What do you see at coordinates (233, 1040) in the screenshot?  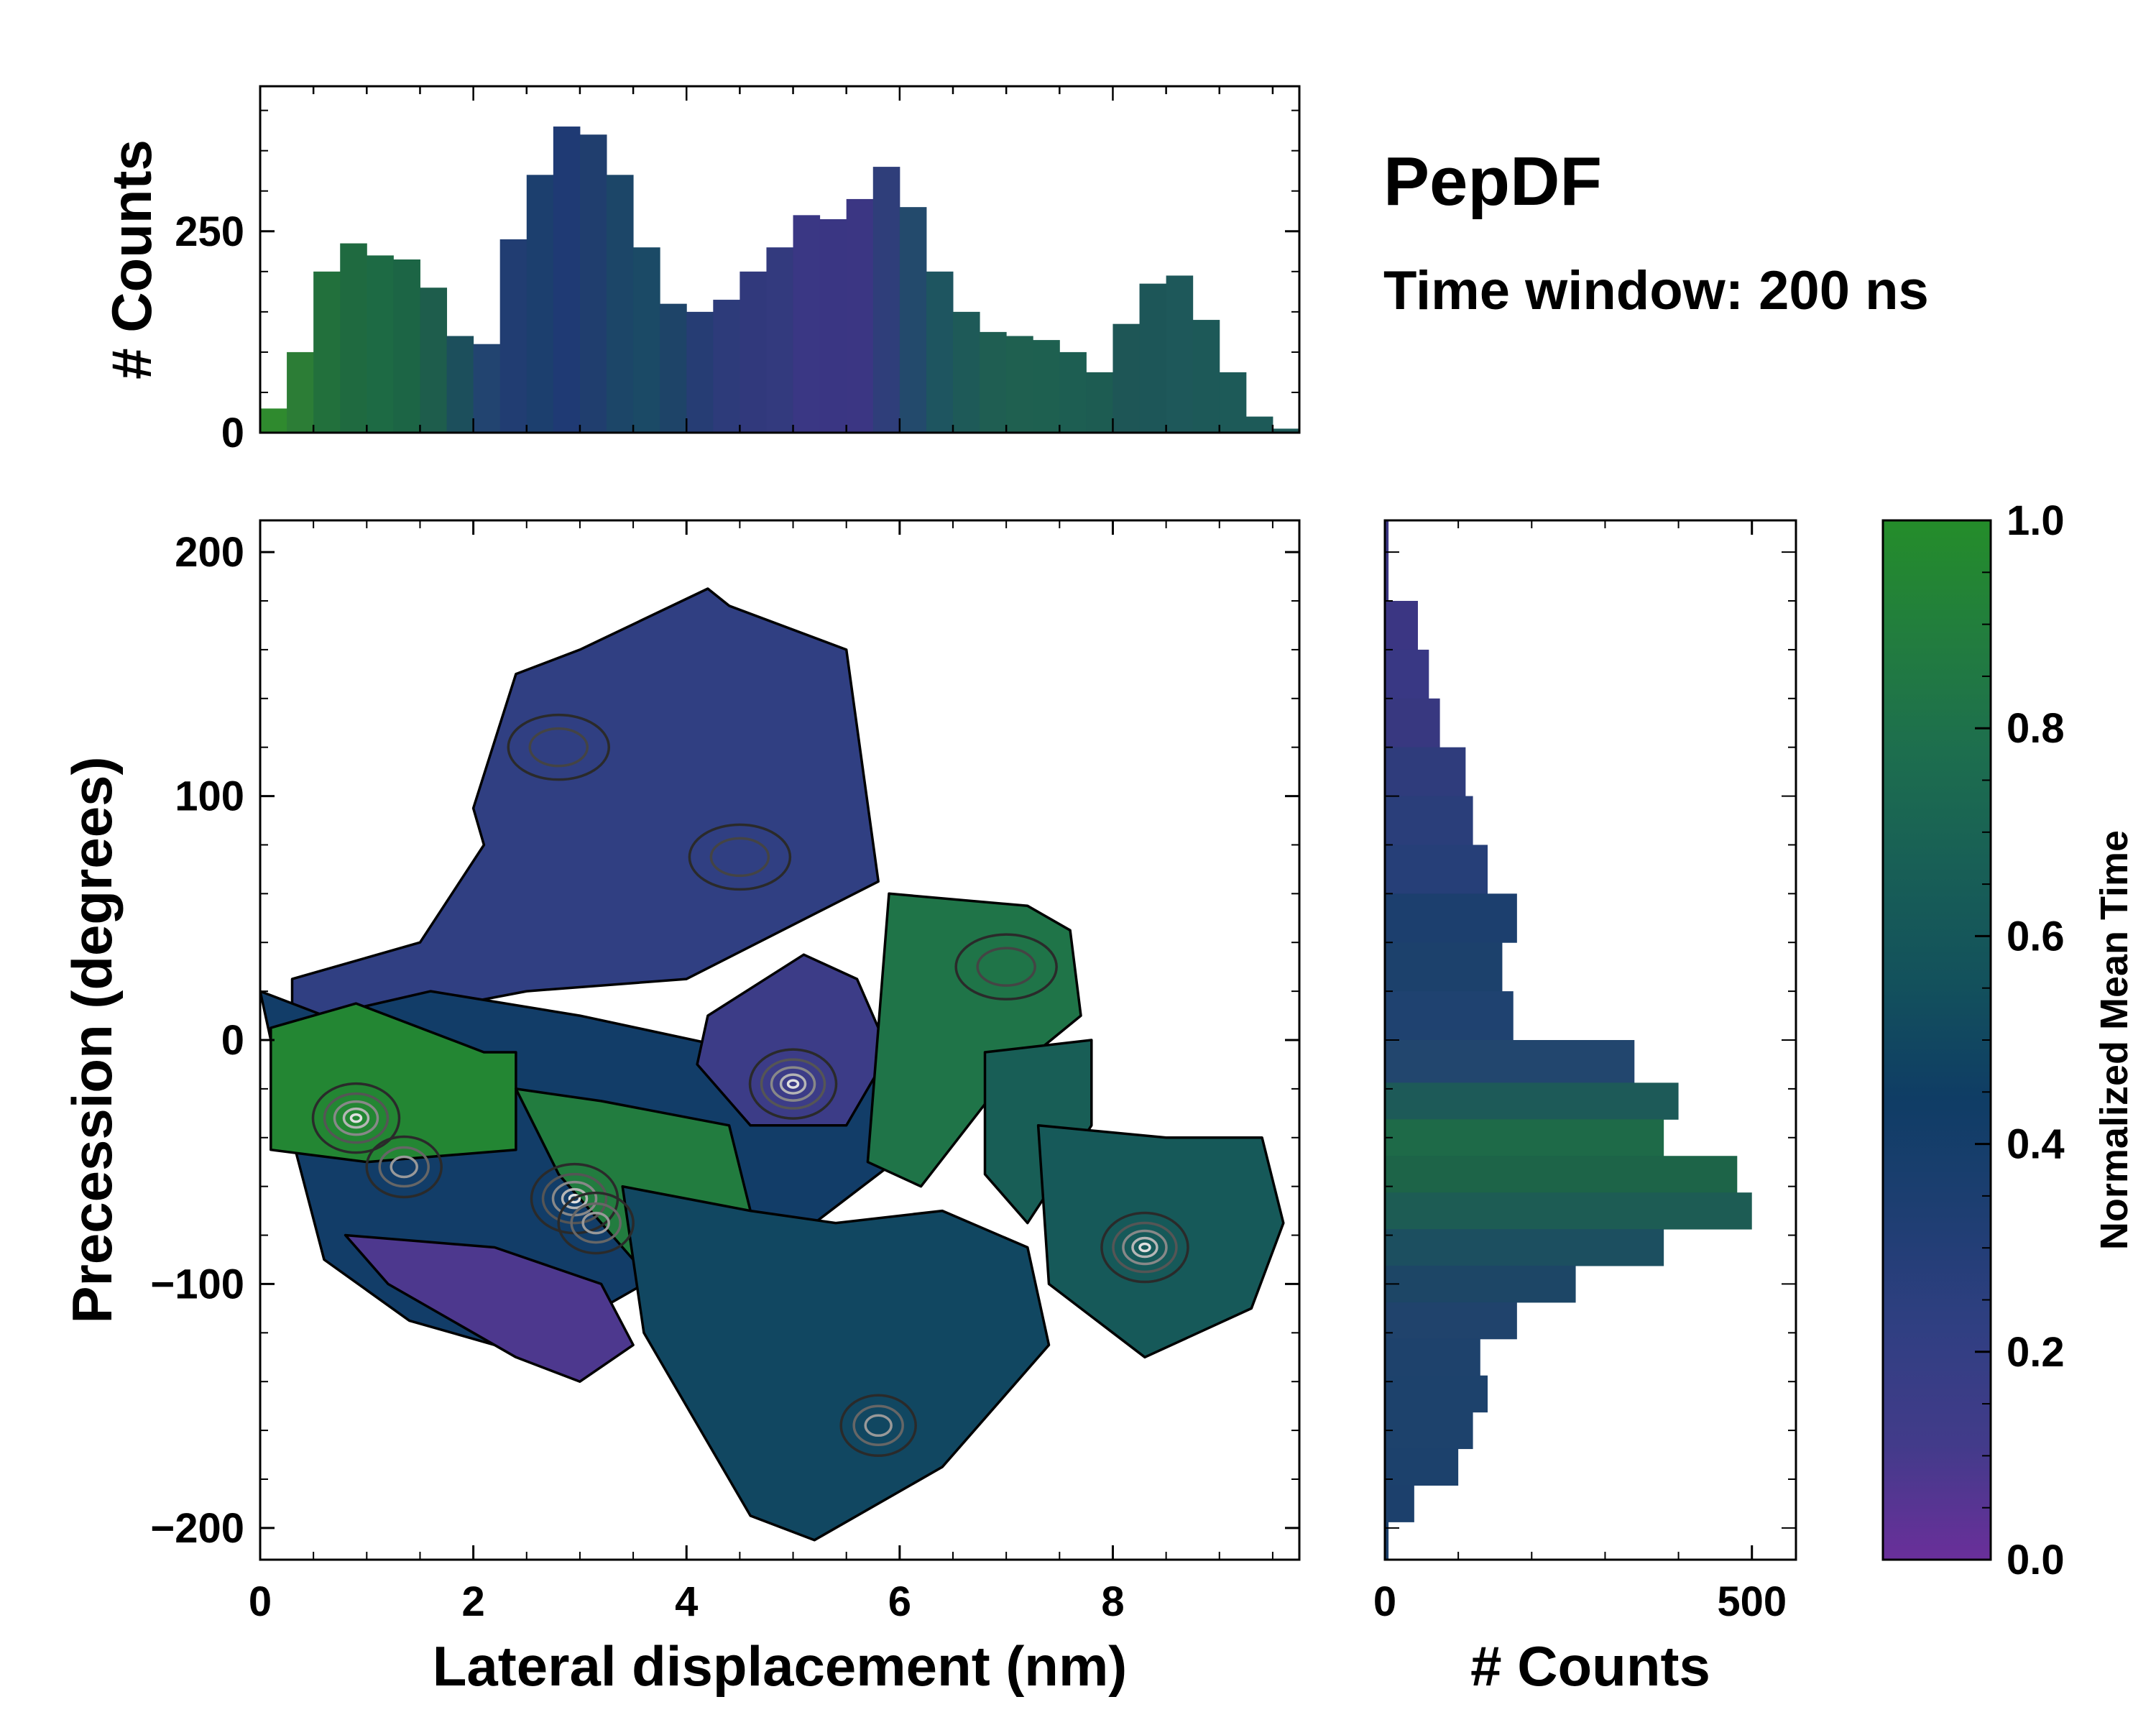 I see `main-map-ytick-label: 0` at bounding box center [233, 1040].